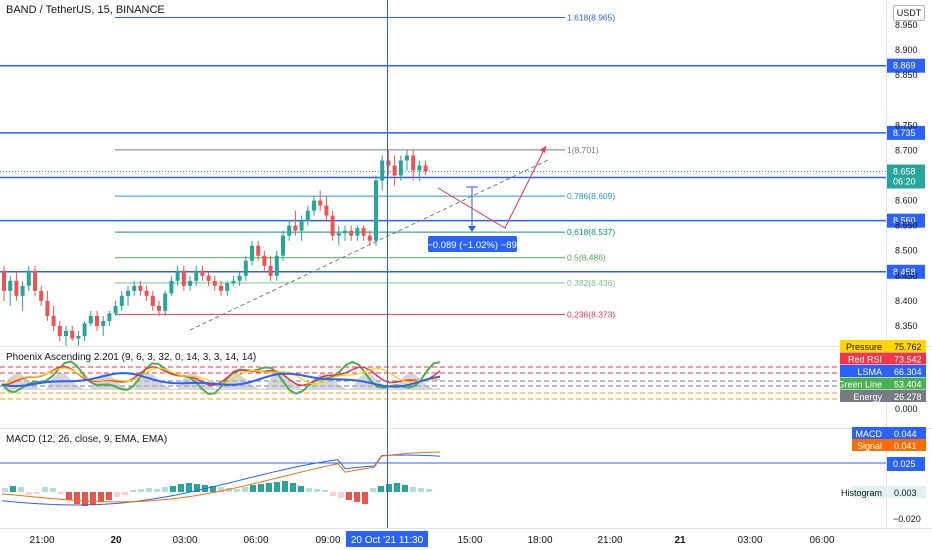 The height and width of the screenshot is (550, 932). What do you see at coordinates (907, 519) in the screenshot?
I see `macd-axis-tick: −0.020` at bounding box center [907, 519].